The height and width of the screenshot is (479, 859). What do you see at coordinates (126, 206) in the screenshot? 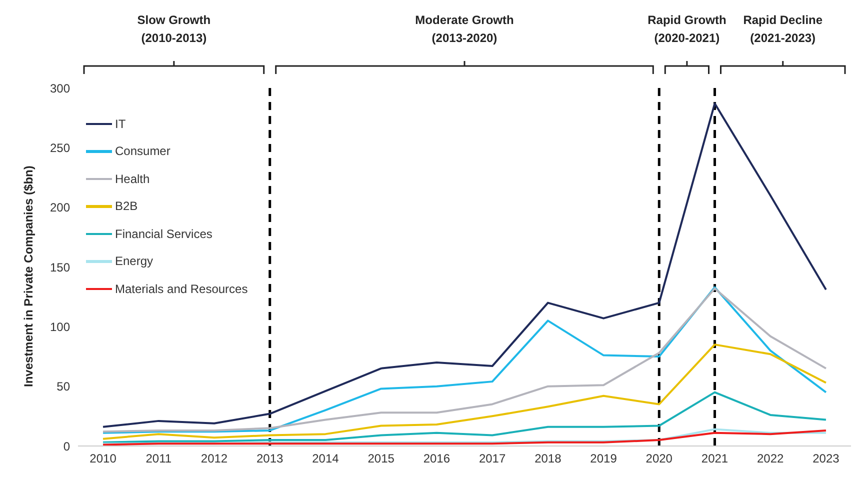
I see `legend-label: B2B` at bounding box center [126, 206].